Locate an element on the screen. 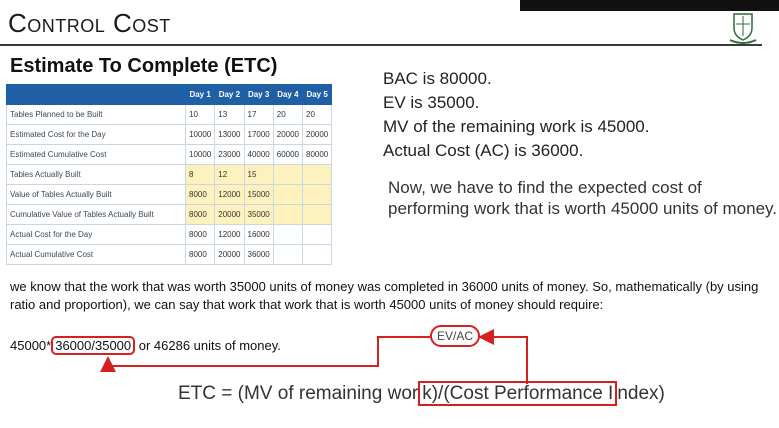 This screenshot has height=428, width=779. table-cell: 15 is located at coordinates (258, 174).